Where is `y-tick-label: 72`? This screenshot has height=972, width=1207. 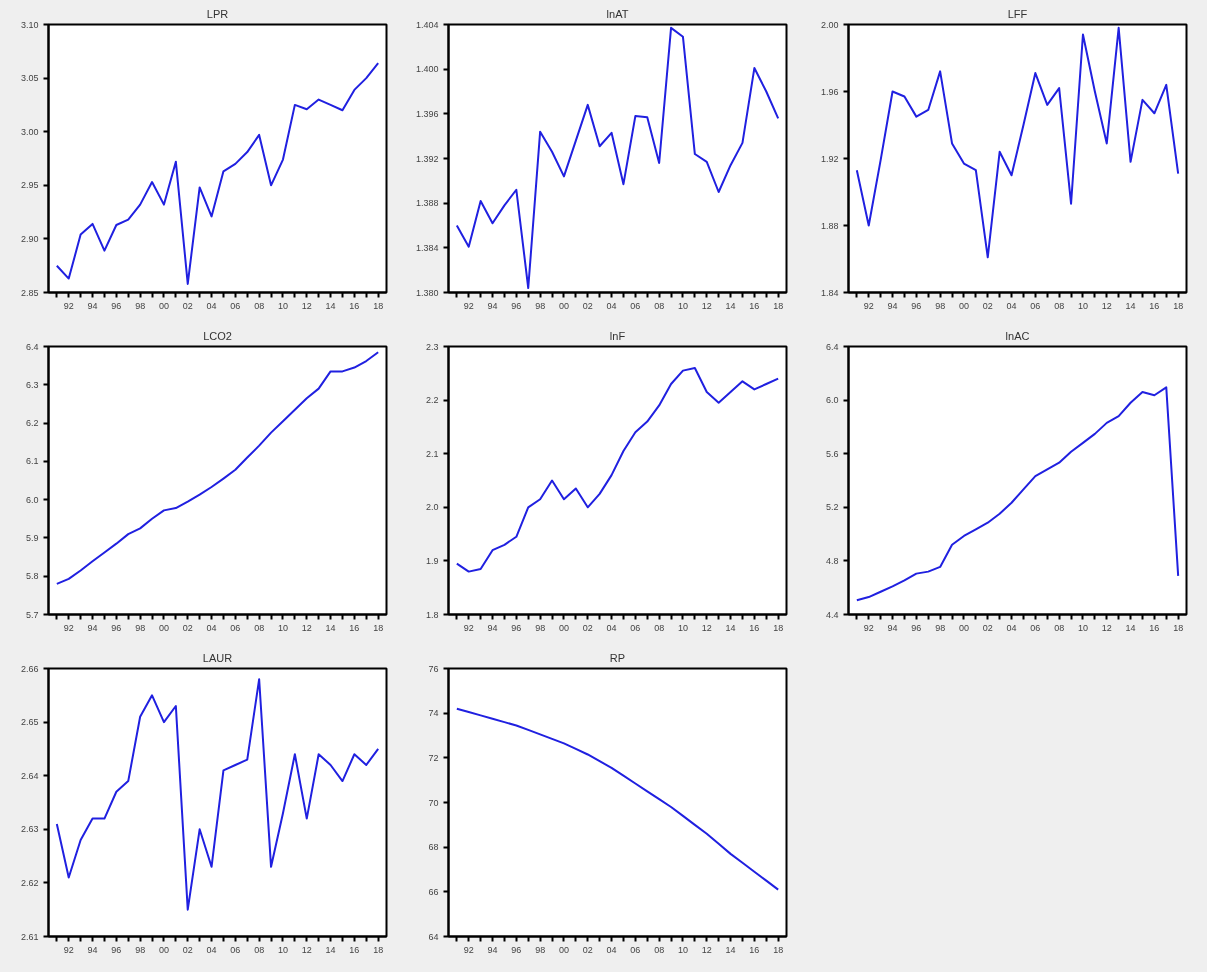
y-tick-label: 72 is located at coordinates (433, 757).